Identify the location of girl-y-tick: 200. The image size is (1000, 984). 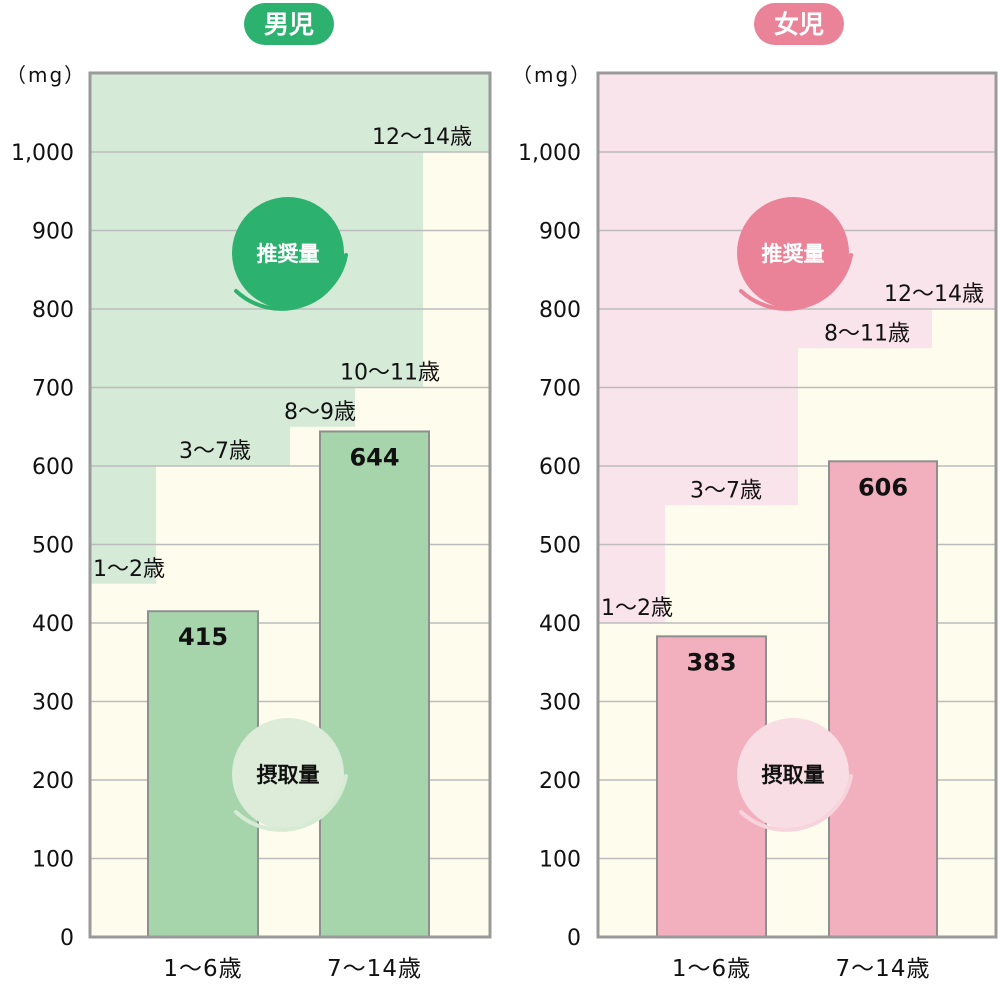
(560, 781).